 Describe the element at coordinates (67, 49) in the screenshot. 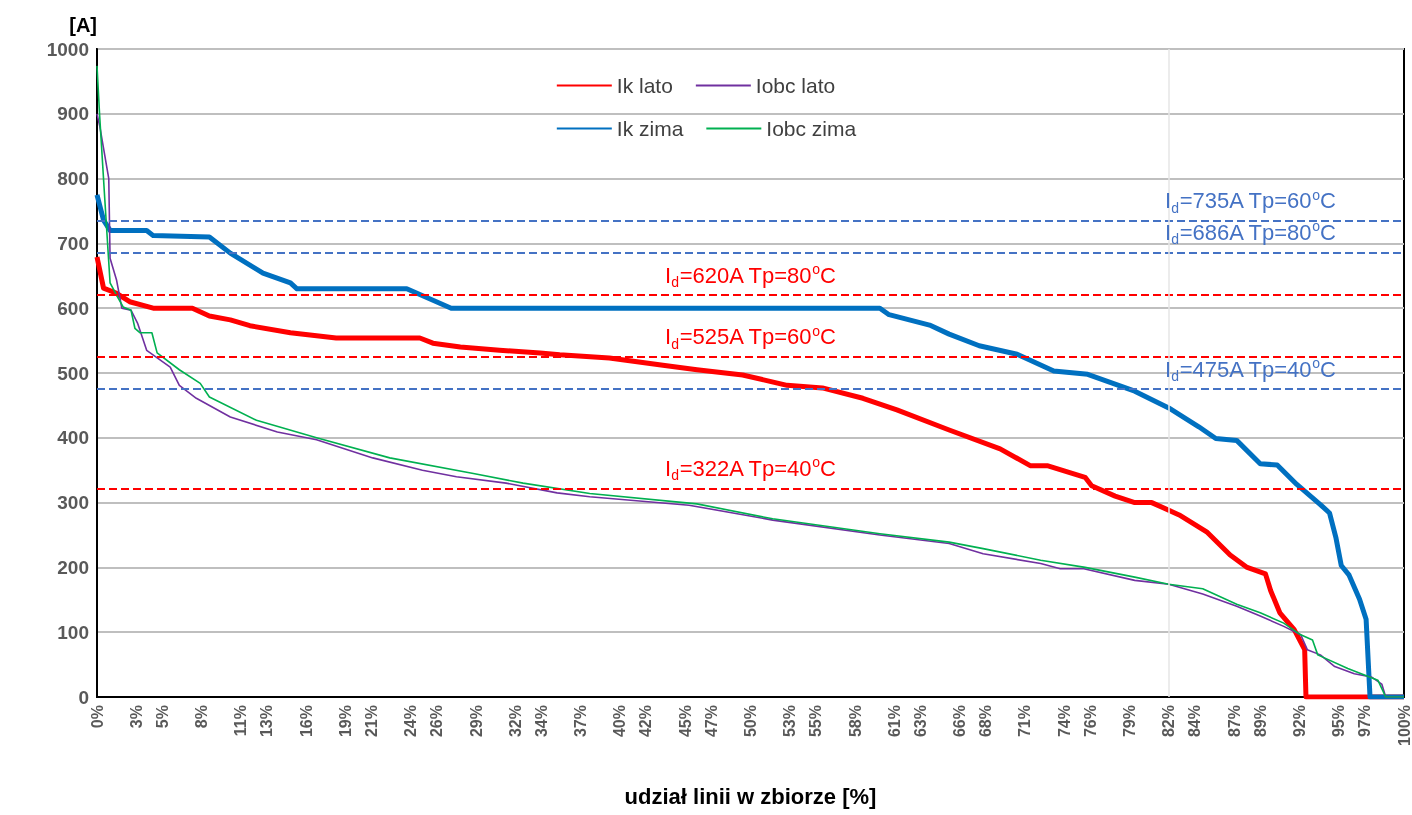

I see `y-tick-label: 1000` at that location.